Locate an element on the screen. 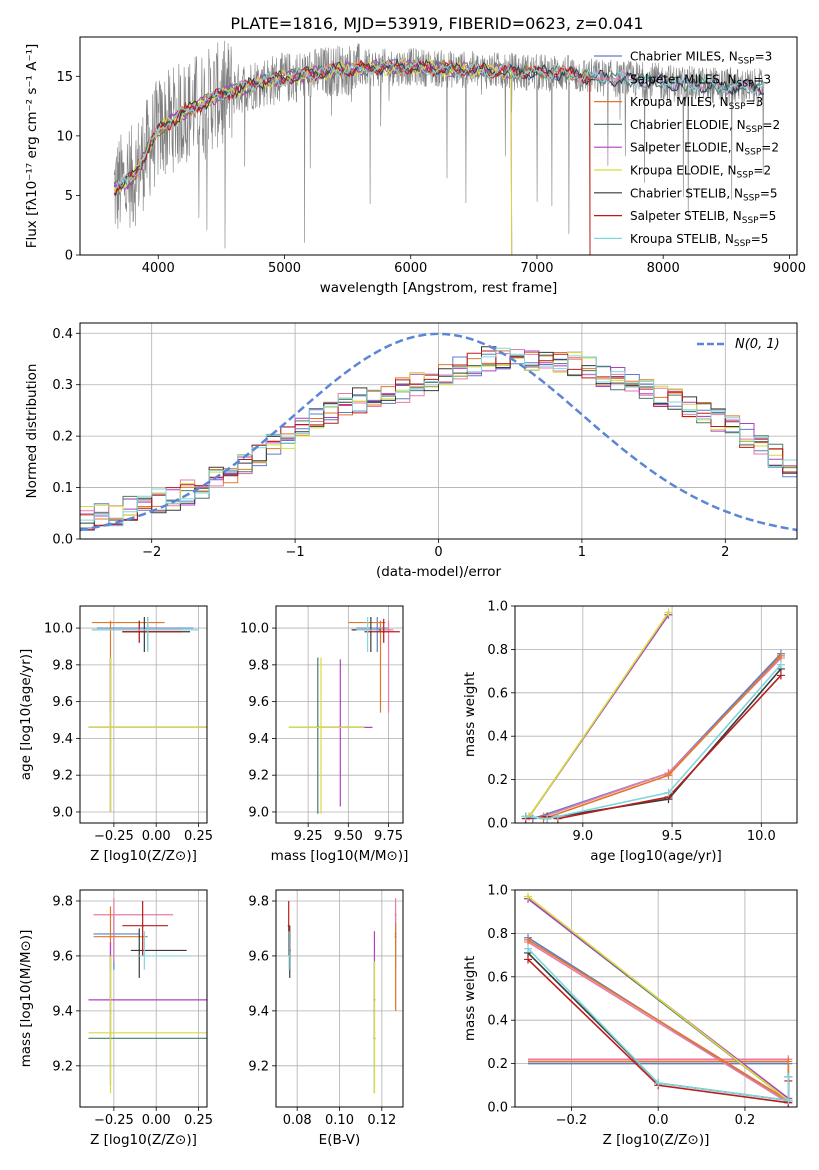 This screenshot has width=819, height=1170. legend-entry: Kroupa MILES, NSSP=3 is located at coordinates (696, 103).